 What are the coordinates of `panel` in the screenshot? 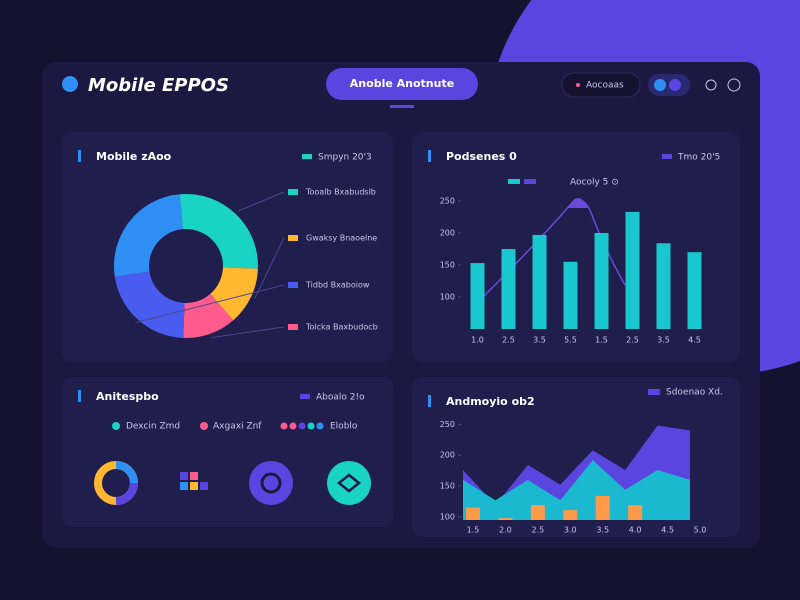 It's located at (227, 452).